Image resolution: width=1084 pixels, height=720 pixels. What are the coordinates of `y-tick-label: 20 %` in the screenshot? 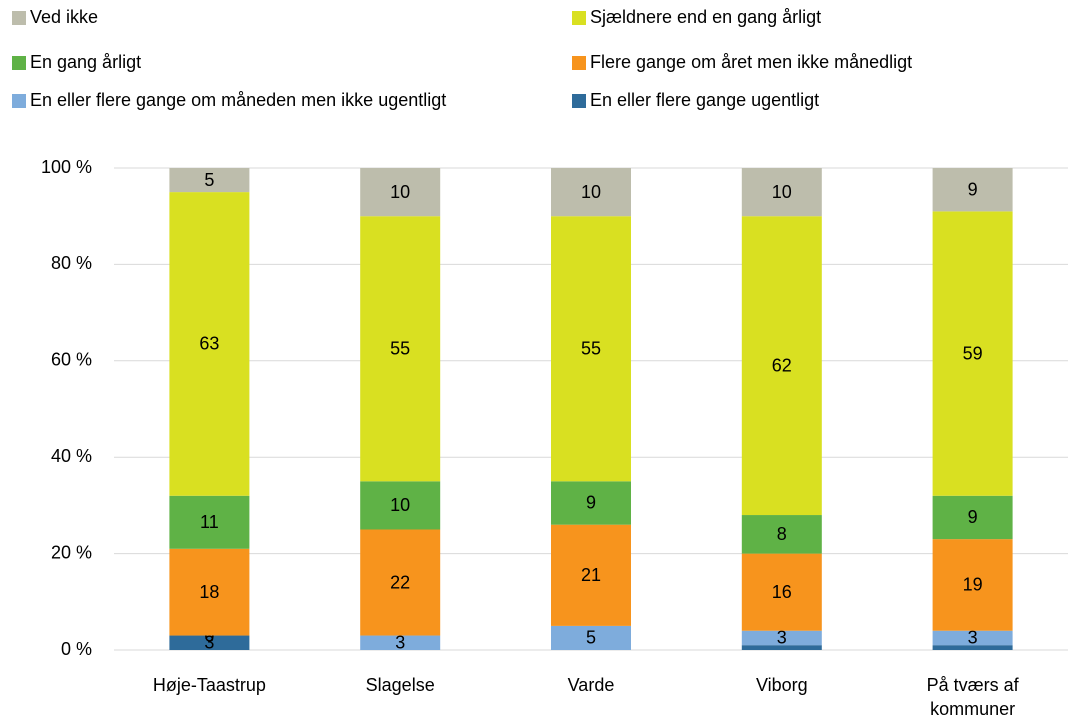 It's located at (71, 552).